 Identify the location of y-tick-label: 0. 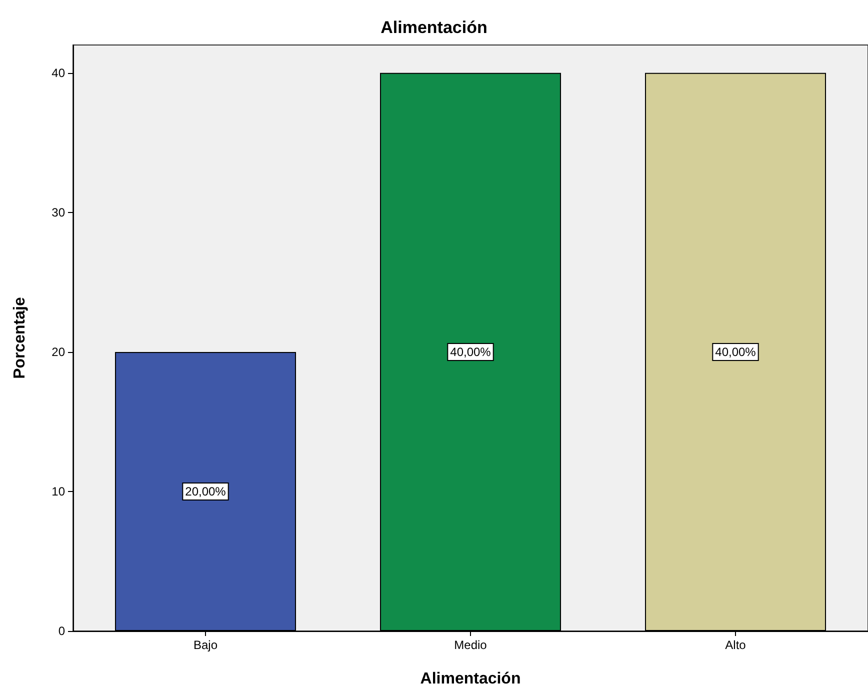
(62, 631).